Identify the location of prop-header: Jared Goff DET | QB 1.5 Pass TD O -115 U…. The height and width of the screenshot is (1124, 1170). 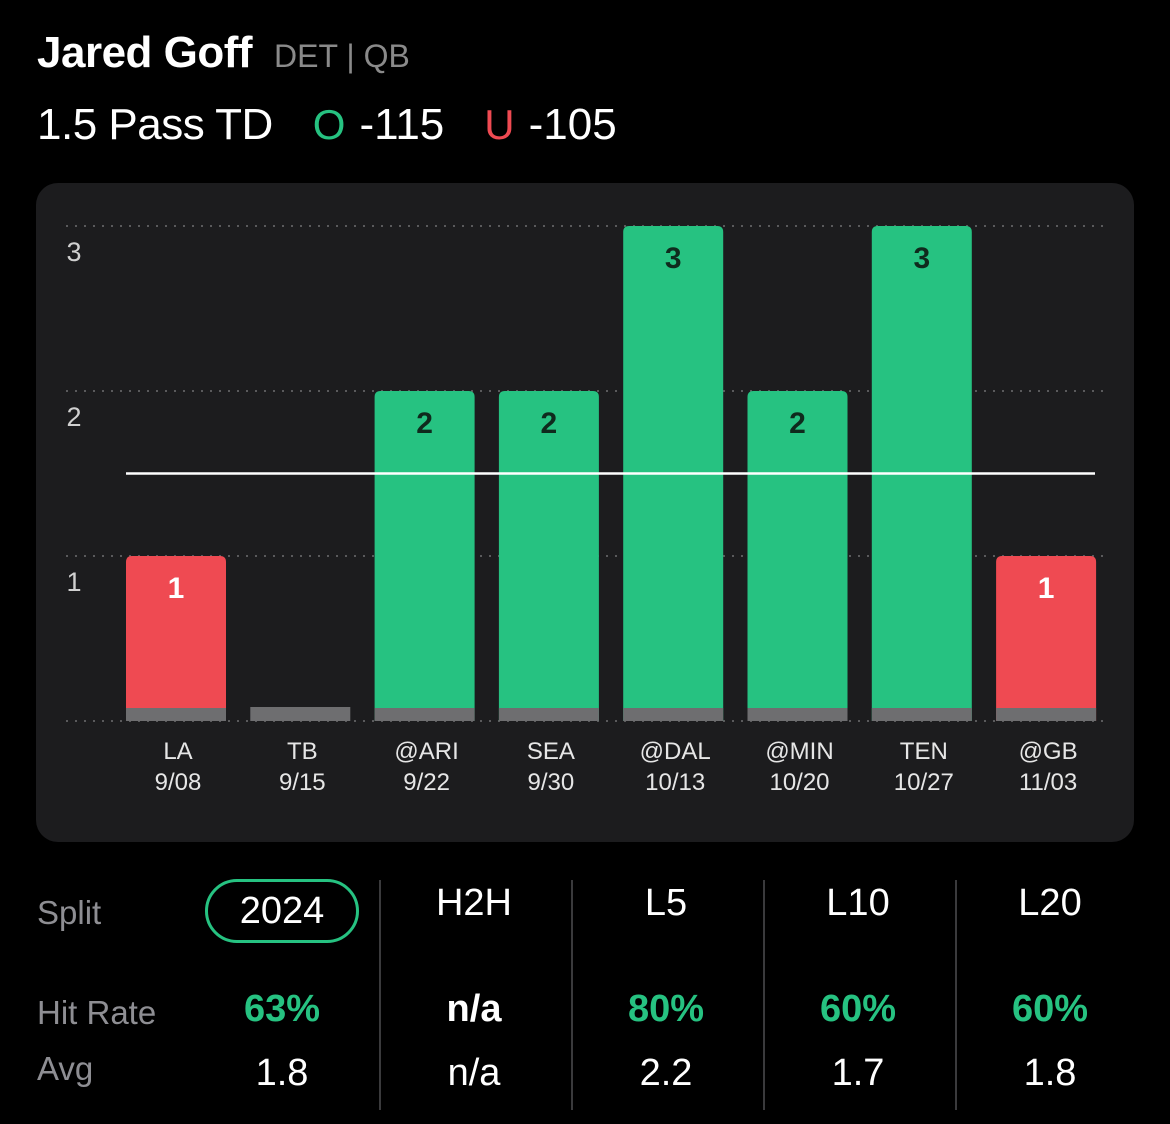
(587, 94).